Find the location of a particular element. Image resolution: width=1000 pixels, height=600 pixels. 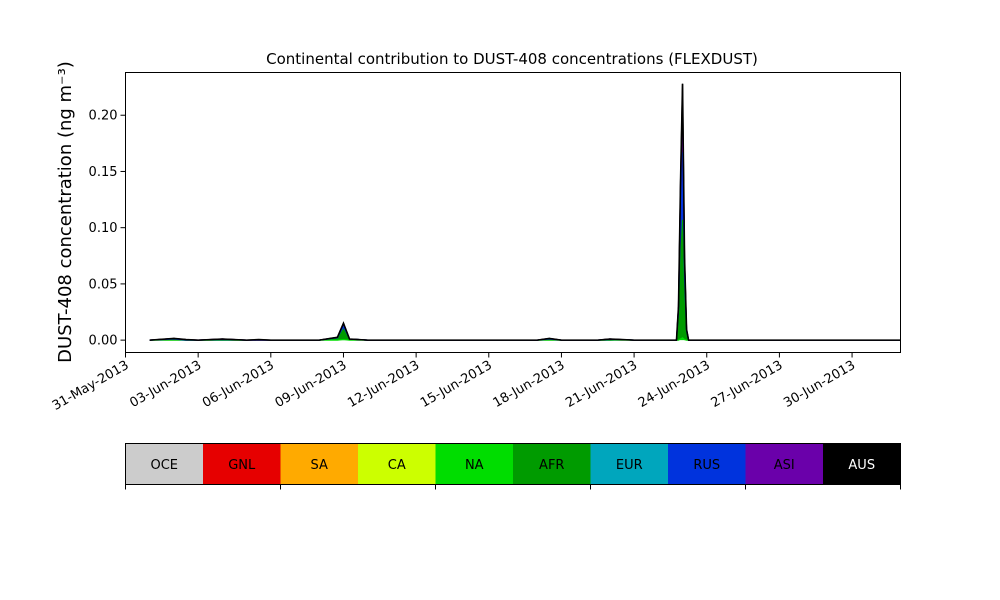

legend-swatch-gnl is located at coordinates (242, 464).